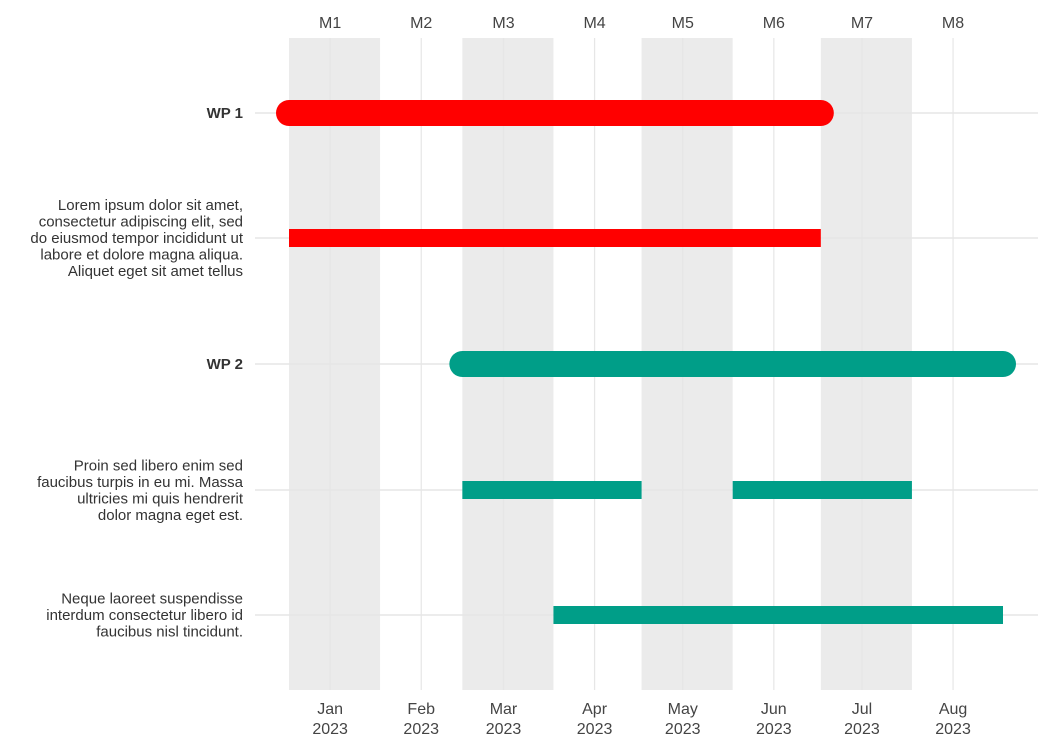  What do you see at coordinates (862, 23) in the screenshot?
I see `top-tick-label: M7` at bounding box center [862, 23].